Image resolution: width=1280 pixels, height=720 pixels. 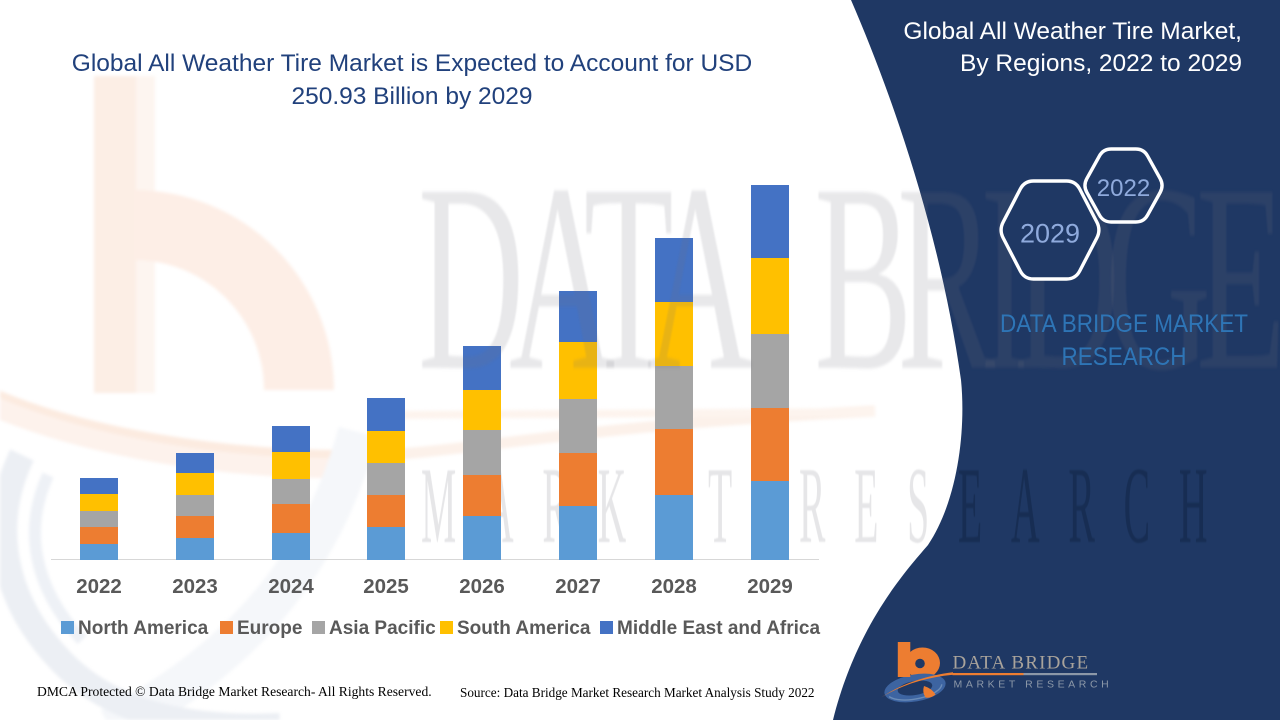 I want to click on svg-text: 2022, so click(x=1123, y=188).